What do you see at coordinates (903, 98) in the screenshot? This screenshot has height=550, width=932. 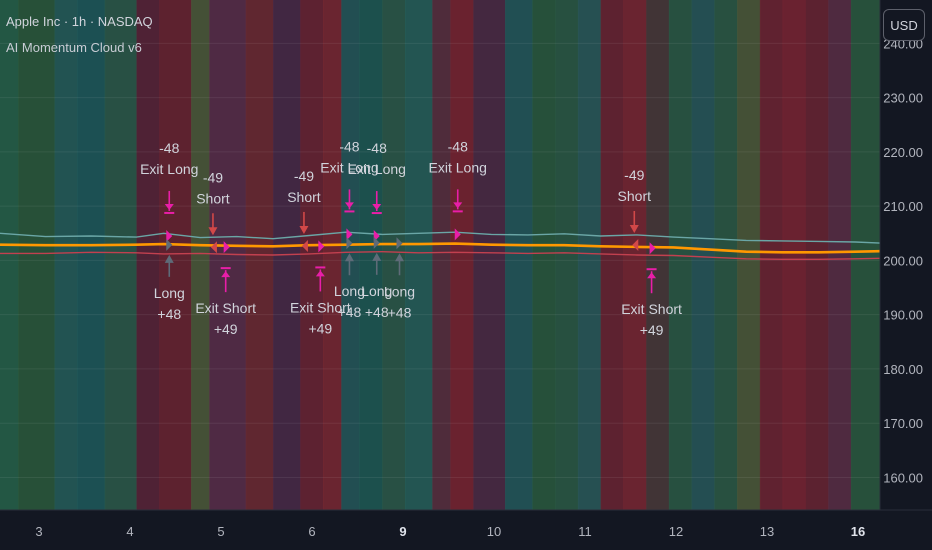 I see `price-tick-label: 230.00` at bounding box center [903, 98].